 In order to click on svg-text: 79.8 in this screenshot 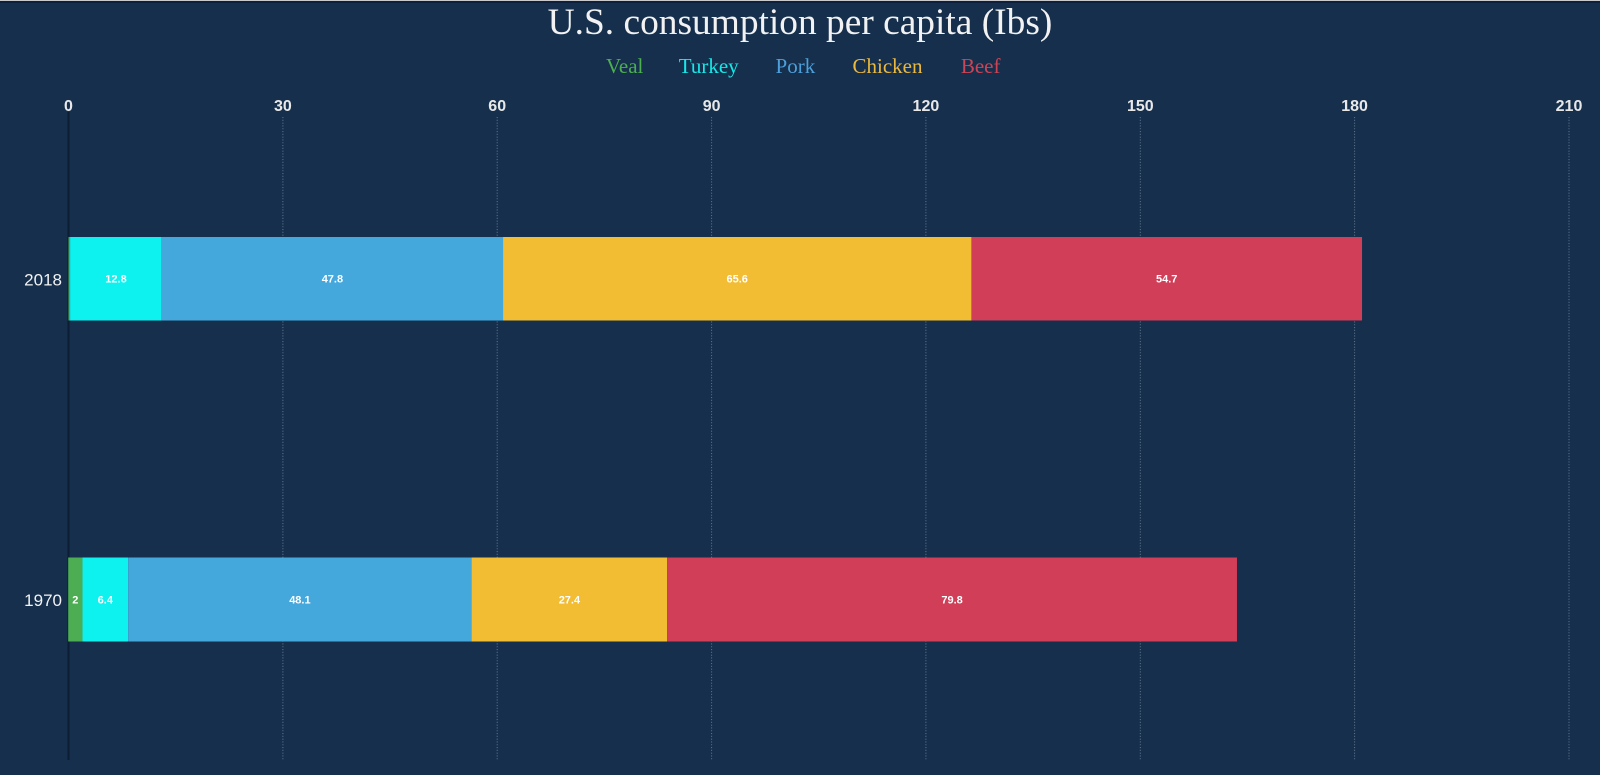, I will do `click(951, 601)`.